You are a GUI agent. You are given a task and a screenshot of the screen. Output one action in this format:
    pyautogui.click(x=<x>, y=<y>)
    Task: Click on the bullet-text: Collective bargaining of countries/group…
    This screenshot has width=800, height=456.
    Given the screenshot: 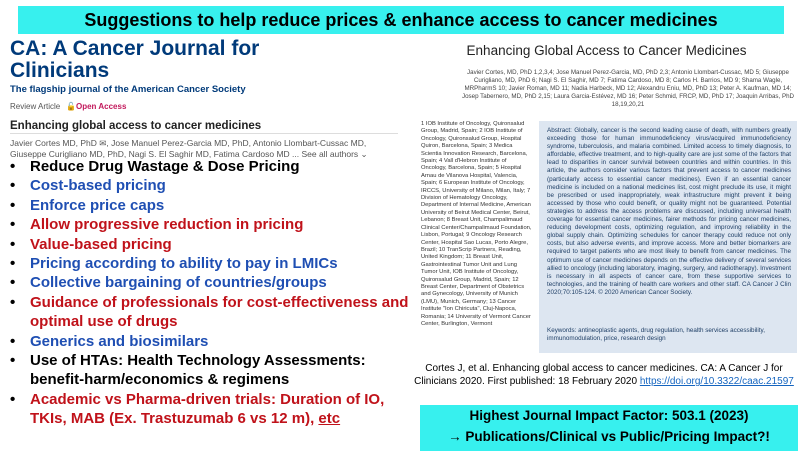 What is the action you would take?
    pyautogui.click(x=178, y=283)
    